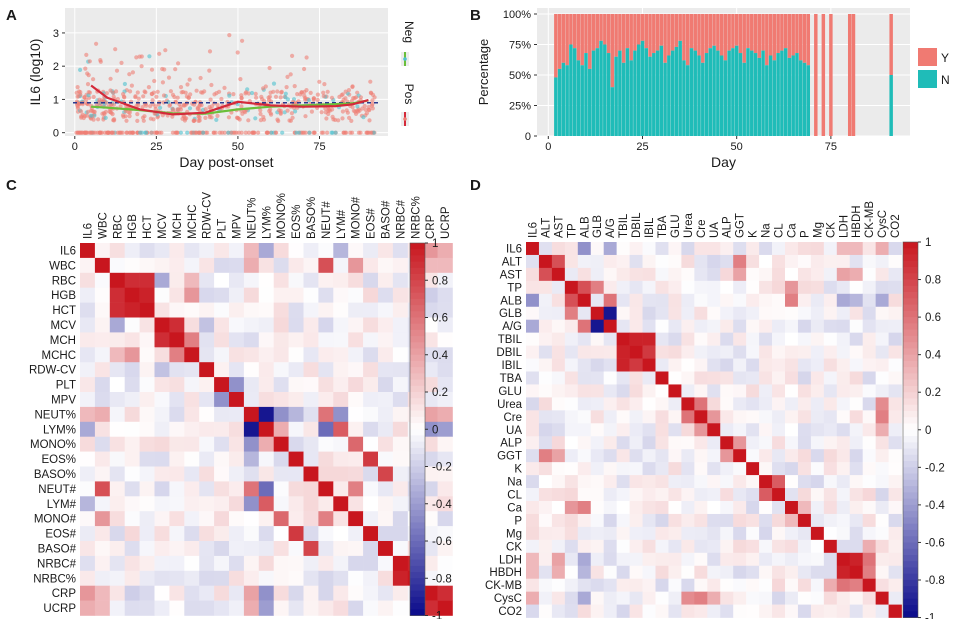  I want to click on colorbar-tick-label: 0.2, so click(933, 393).